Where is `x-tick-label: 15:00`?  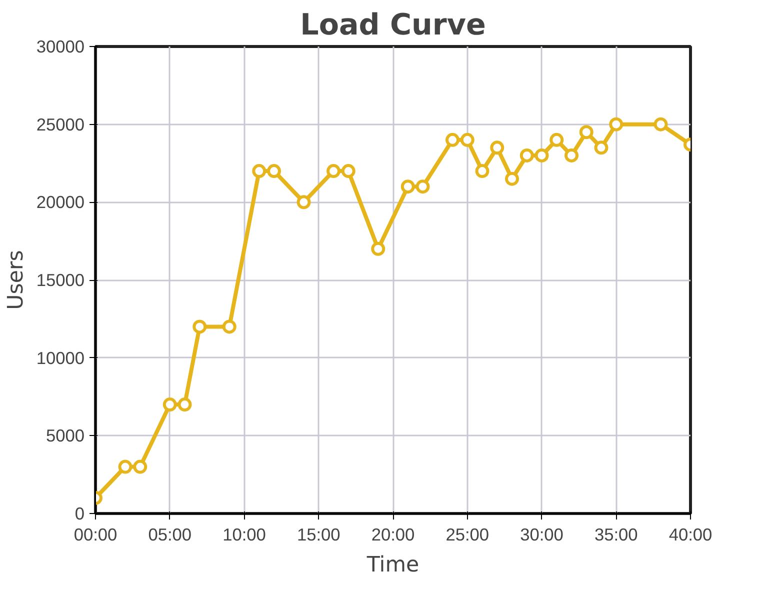
x-tick-label: 15:00 is located at coordinates (318, 534).